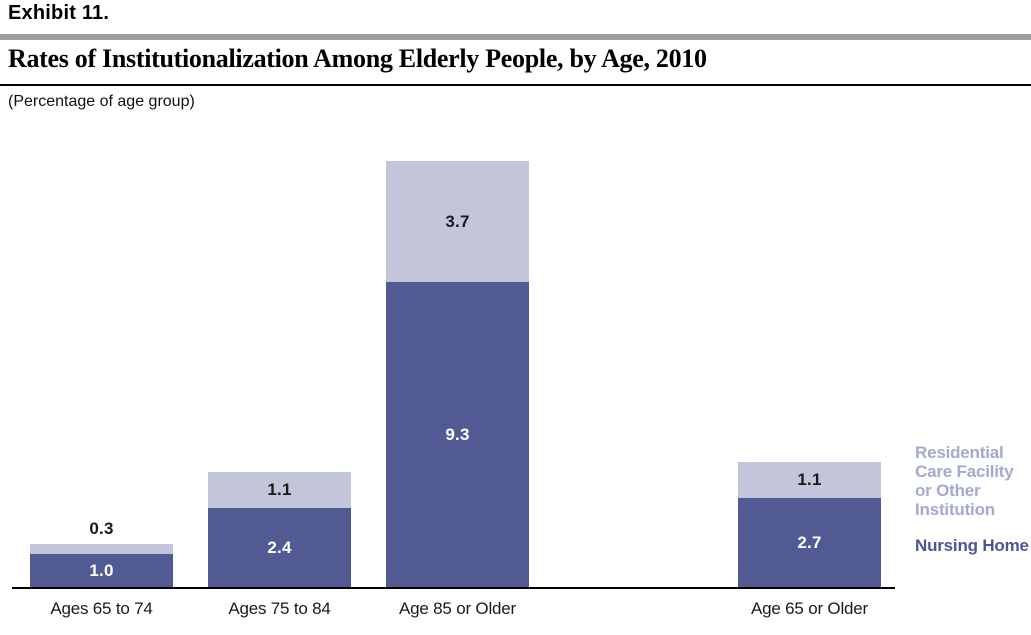  I want to click on value-label-residential: 3.7, so click(457, 221).